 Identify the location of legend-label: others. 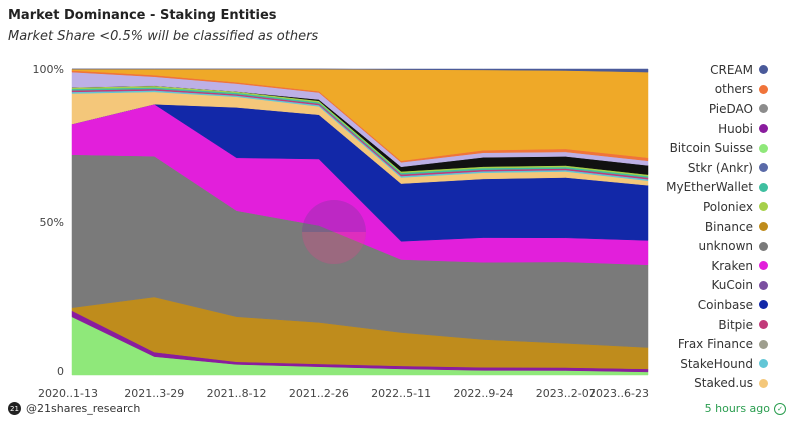
(733, 89).